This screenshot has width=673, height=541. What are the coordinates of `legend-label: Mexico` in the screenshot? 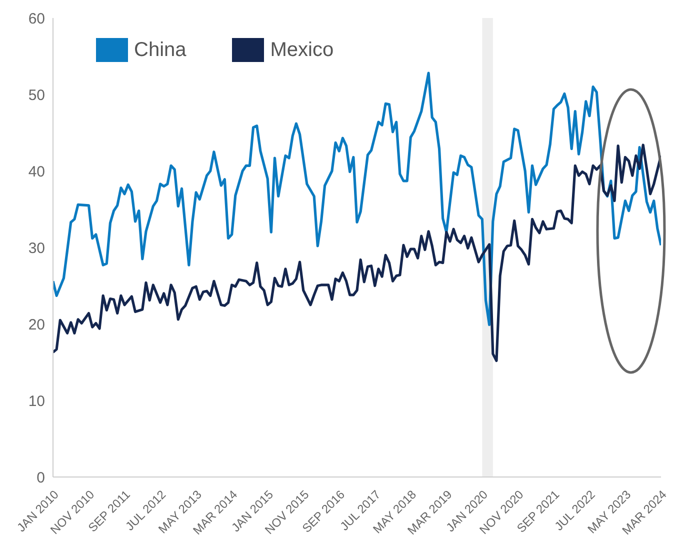 It's located at (302, 50).